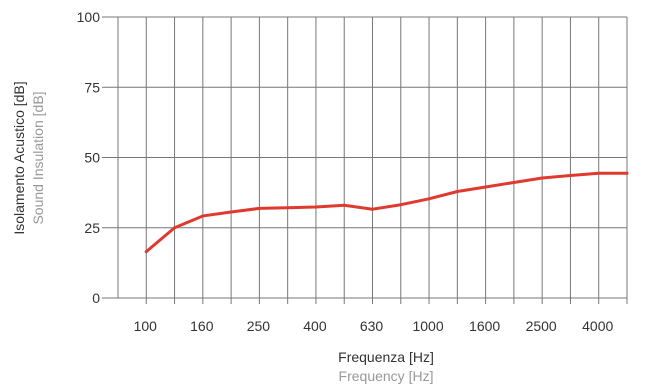  I want to click on x-tick-label: 160, so click(202, 326).